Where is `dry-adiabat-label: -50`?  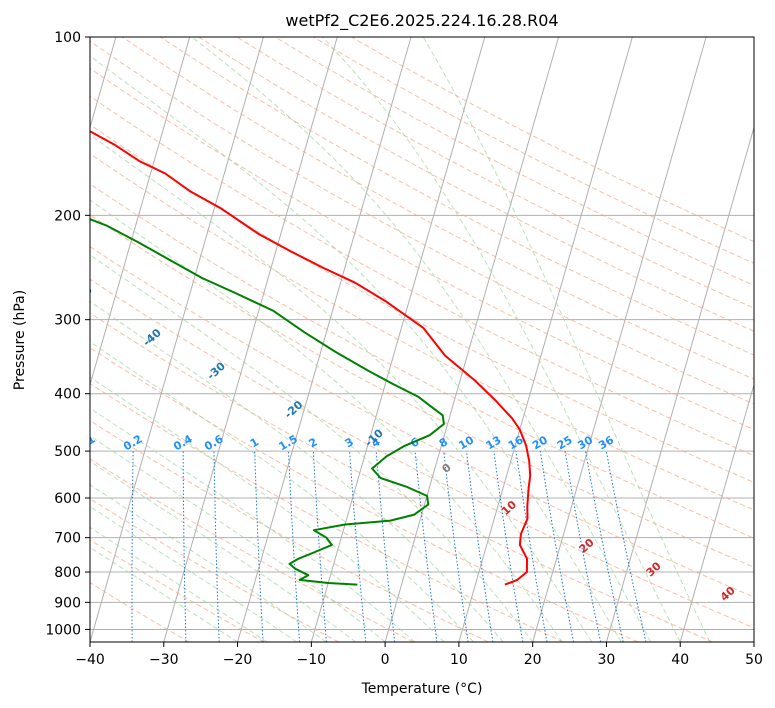 dry-adiabat-label: -50 is located at coordinates (83, 294).